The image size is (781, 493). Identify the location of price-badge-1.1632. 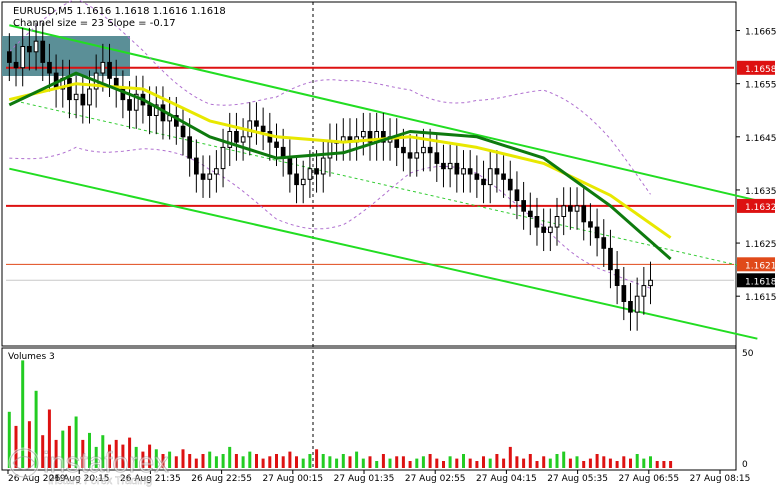
(756, 205).